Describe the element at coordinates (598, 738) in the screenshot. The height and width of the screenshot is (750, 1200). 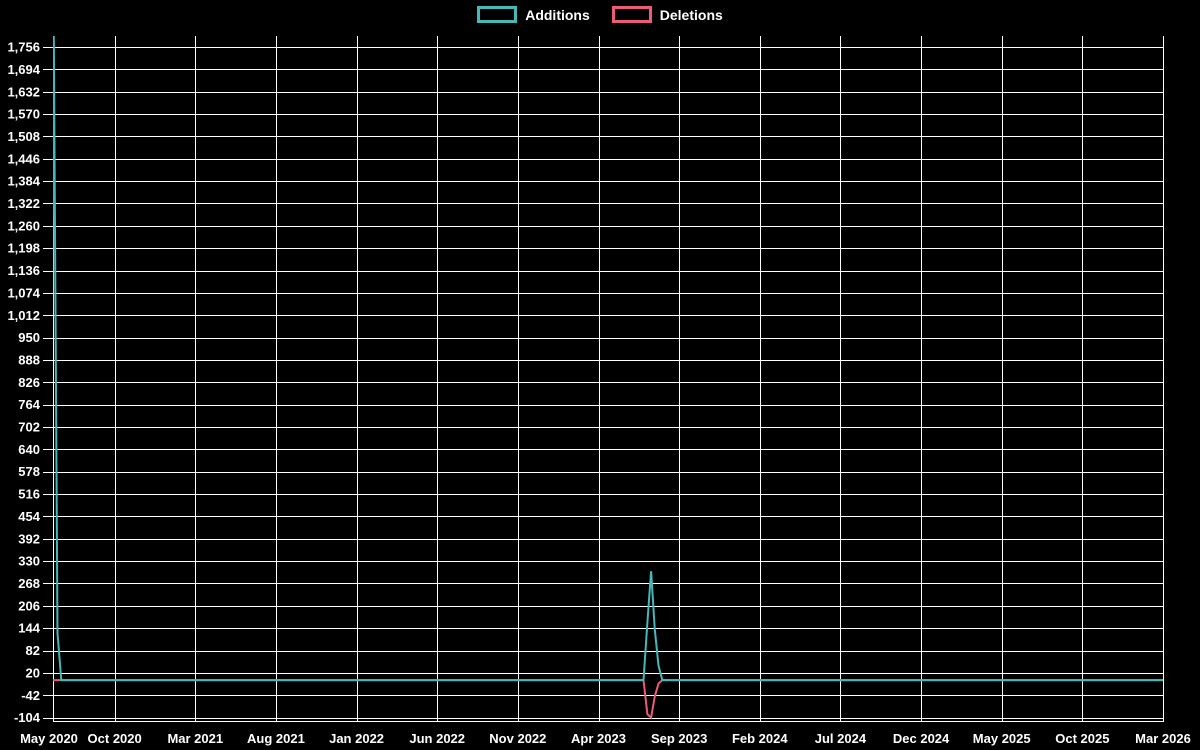
I see `x-tick-label: Apr 2023` at that location.